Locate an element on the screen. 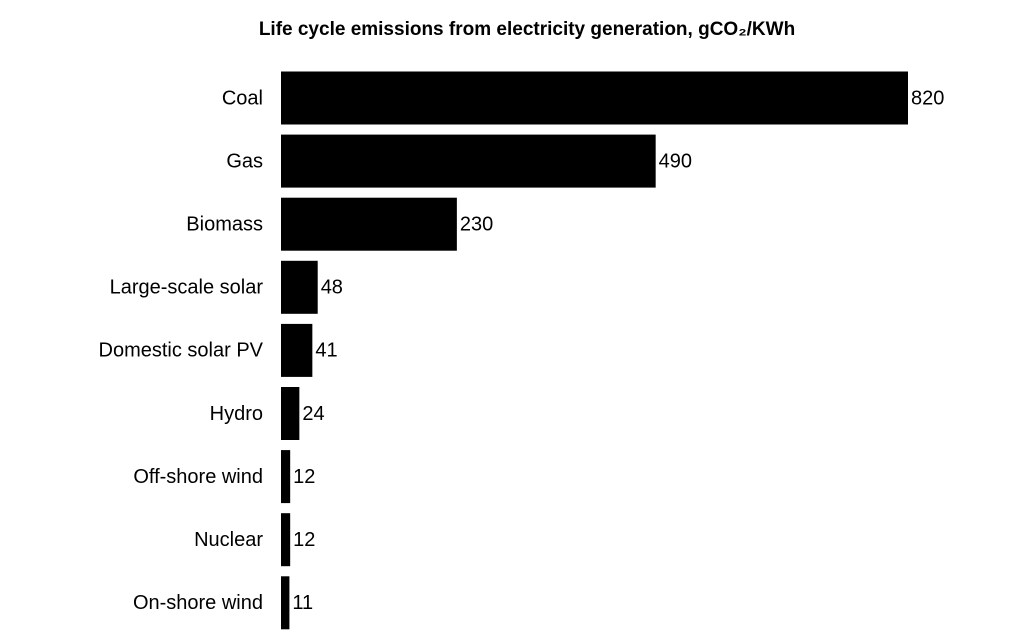 Image resolution: width=1024 pixels, height=639 pixels. value-label: 11 is located at coordinates (302, 603).